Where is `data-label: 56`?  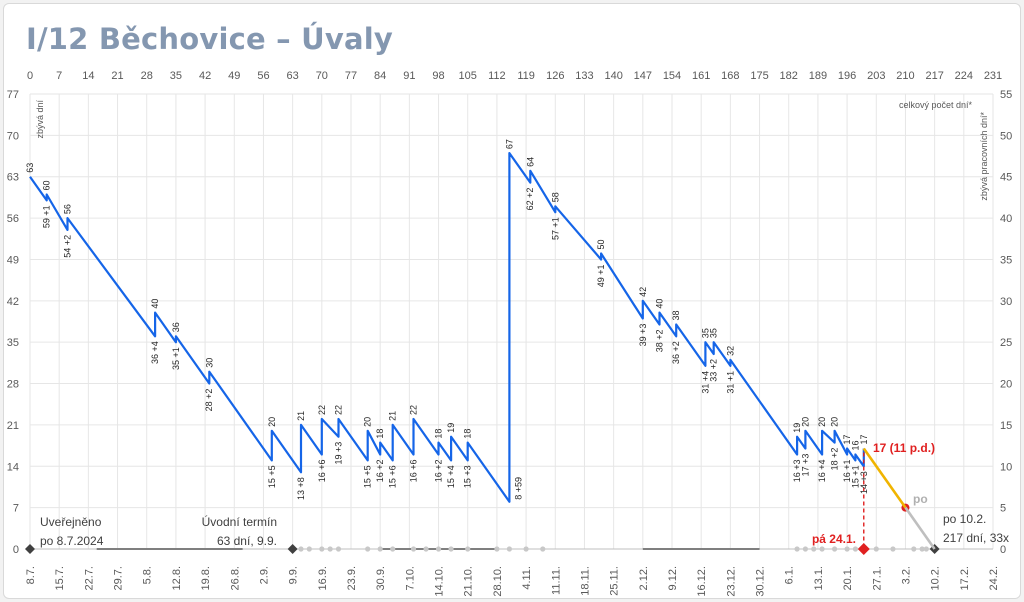 data-label: 56 is located at coordinates (68, 209).